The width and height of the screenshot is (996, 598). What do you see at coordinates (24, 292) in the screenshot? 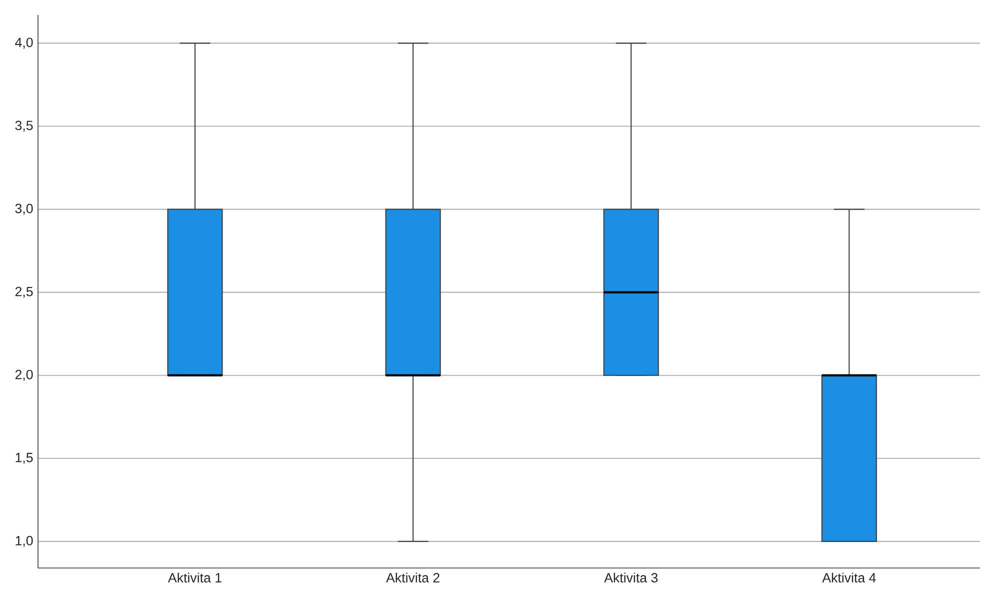
I see `y-tick-label: 2,5` at bounding box center [24, 292].